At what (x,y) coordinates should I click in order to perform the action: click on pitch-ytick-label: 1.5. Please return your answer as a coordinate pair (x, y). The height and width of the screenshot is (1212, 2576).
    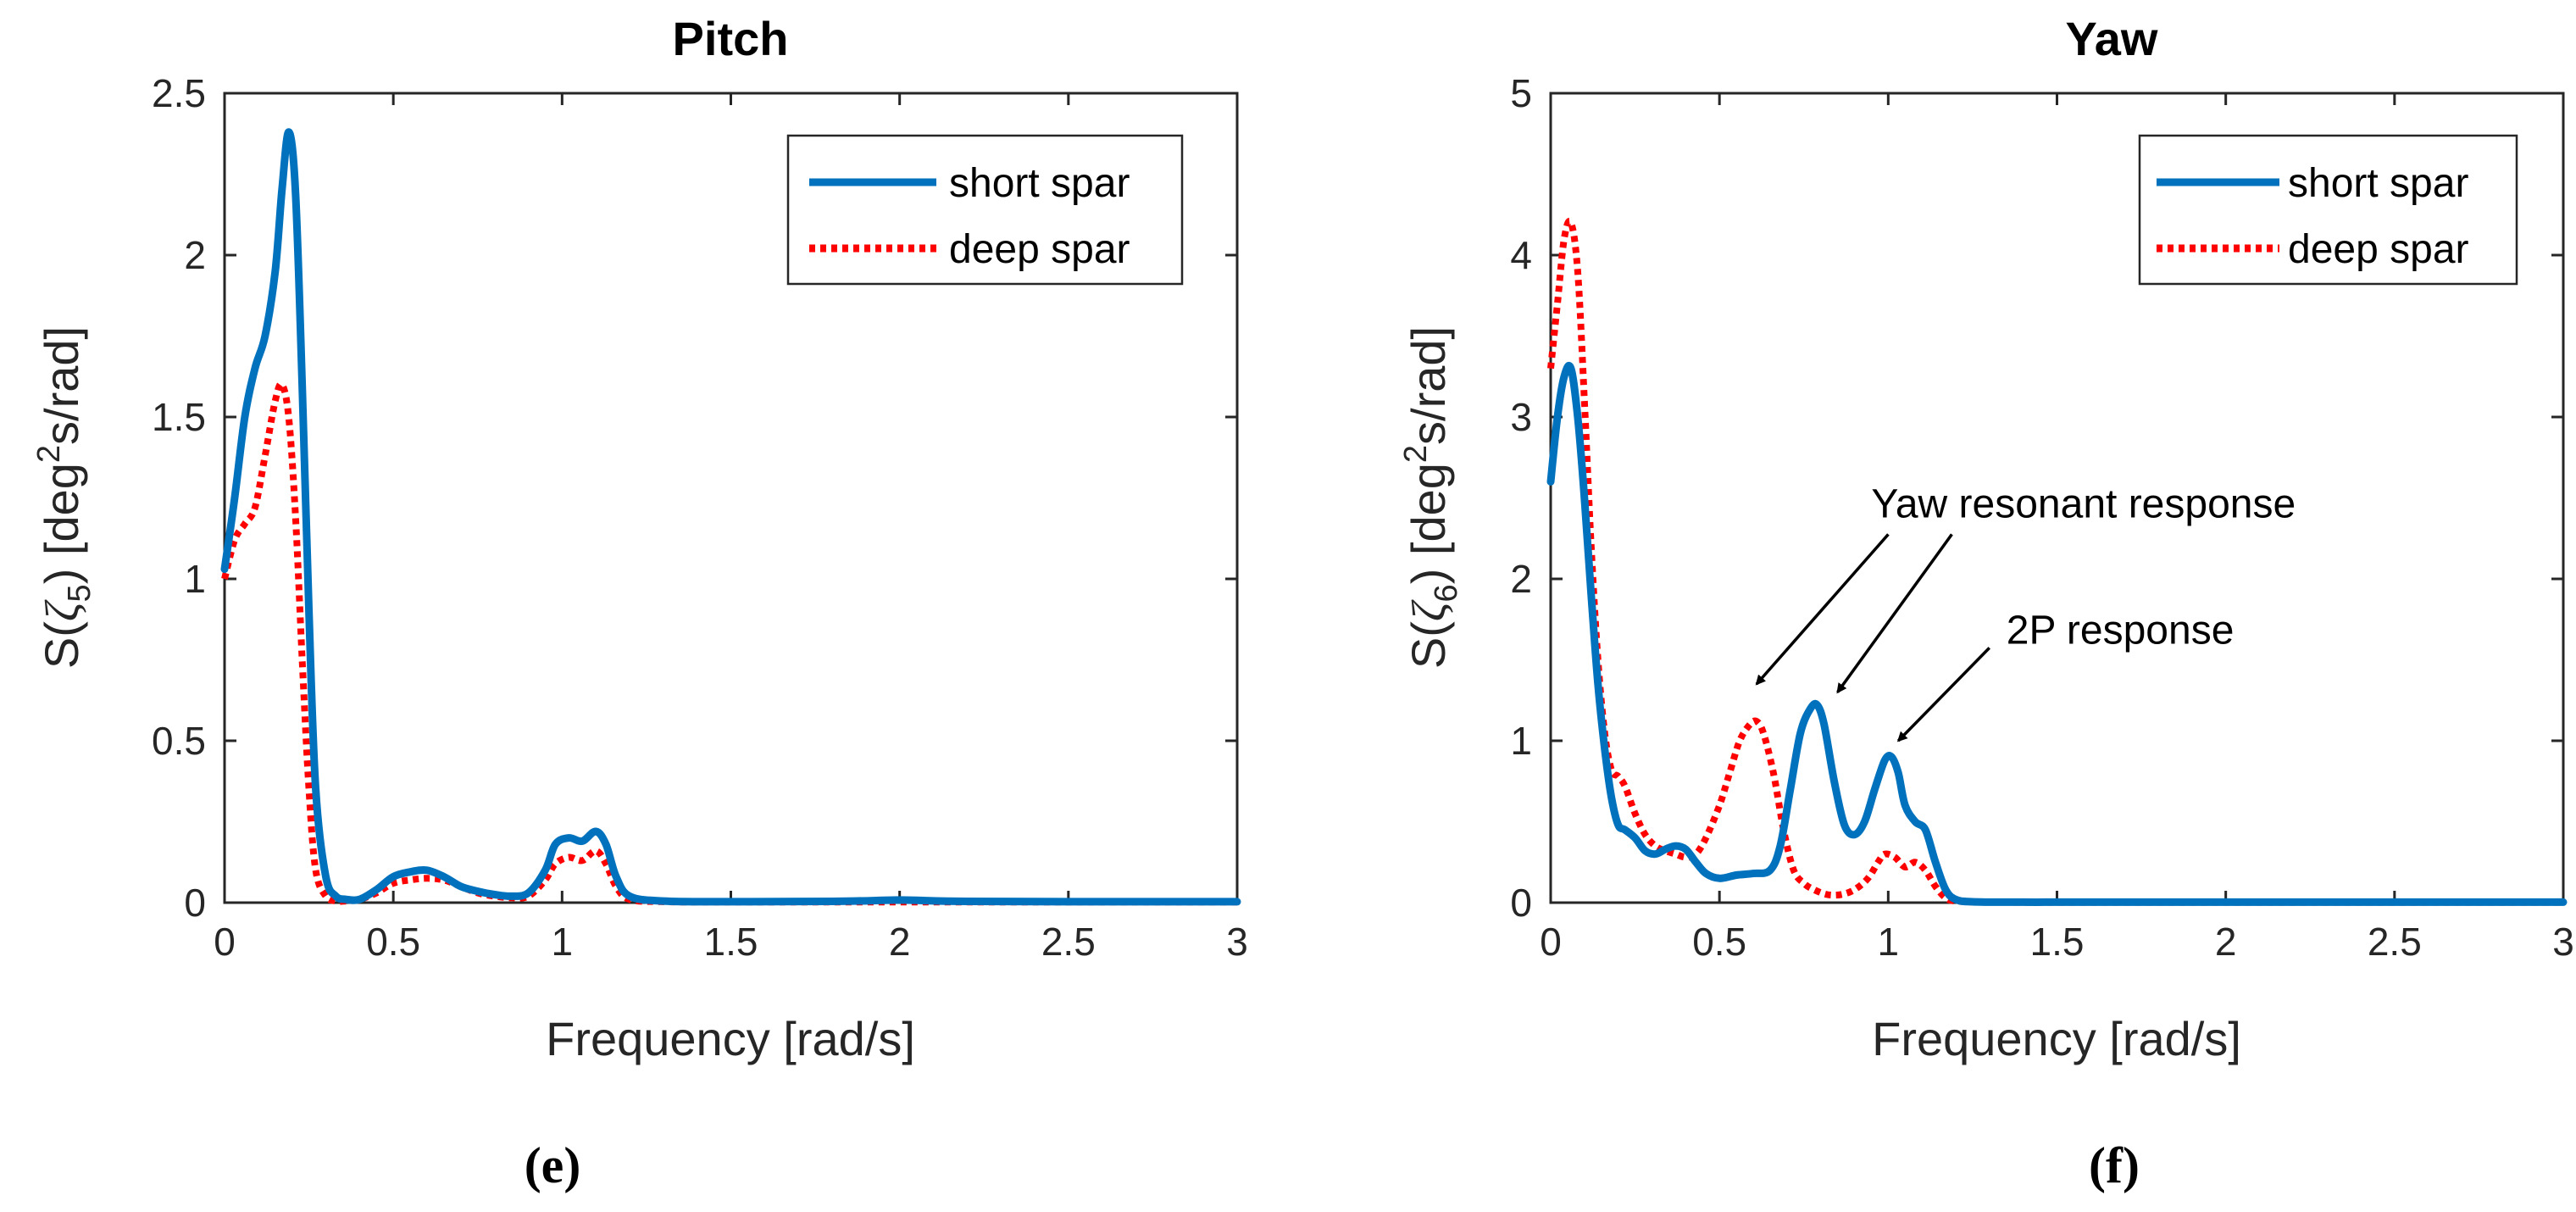
    Looking at the image, I should click on (179, 417).